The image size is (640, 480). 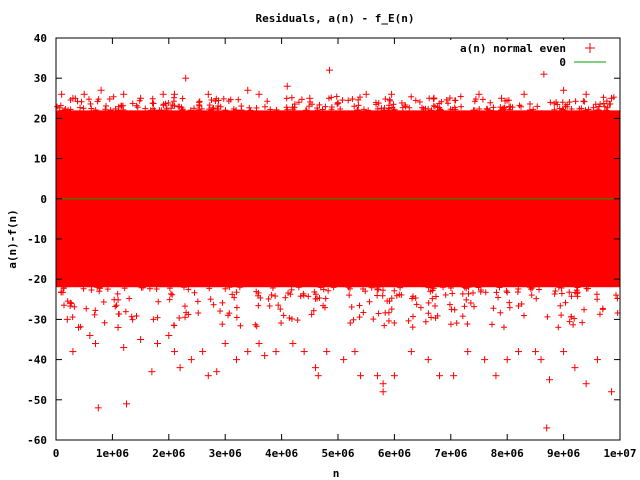 What do you see at coordinates (168, 453) in the screenshot?
I see `x-axis-tick-label: 2e+06` at bounding box center [168, 453].